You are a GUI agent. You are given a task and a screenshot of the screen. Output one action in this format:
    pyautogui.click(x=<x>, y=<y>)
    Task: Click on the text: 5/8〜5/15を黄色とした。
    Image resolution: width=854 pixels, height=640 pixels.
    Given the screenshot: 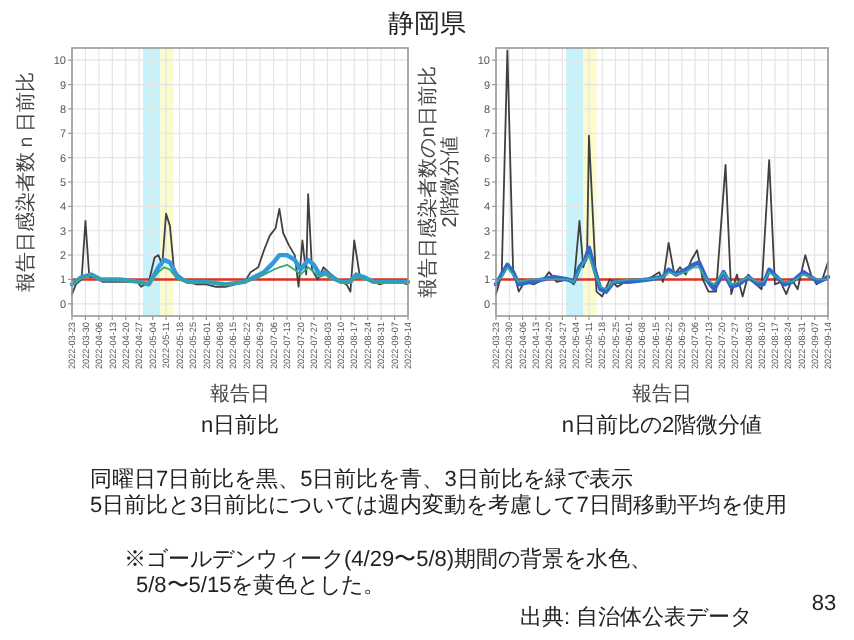 What is the action you would take?
    pyautogui.click(x=261, y=585)
    